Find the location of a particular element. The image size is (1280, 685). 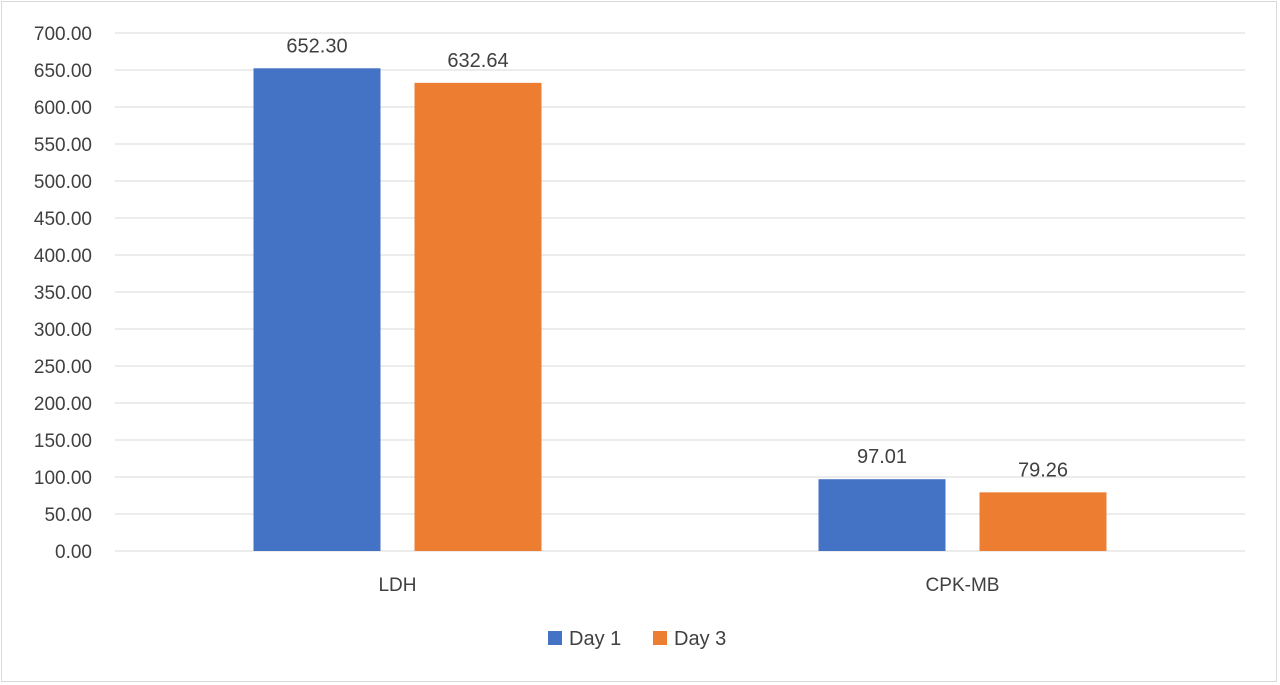

y-tick-label: 550.00 is located at coordinates (63, 145).